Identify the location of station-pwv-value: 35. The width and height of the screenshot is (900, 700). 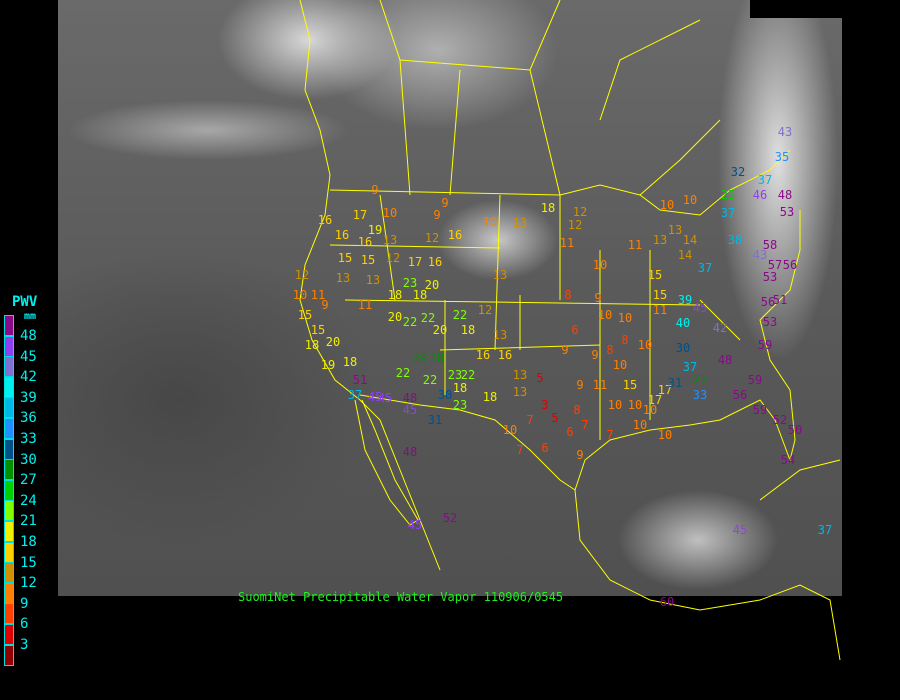
(782, 157).